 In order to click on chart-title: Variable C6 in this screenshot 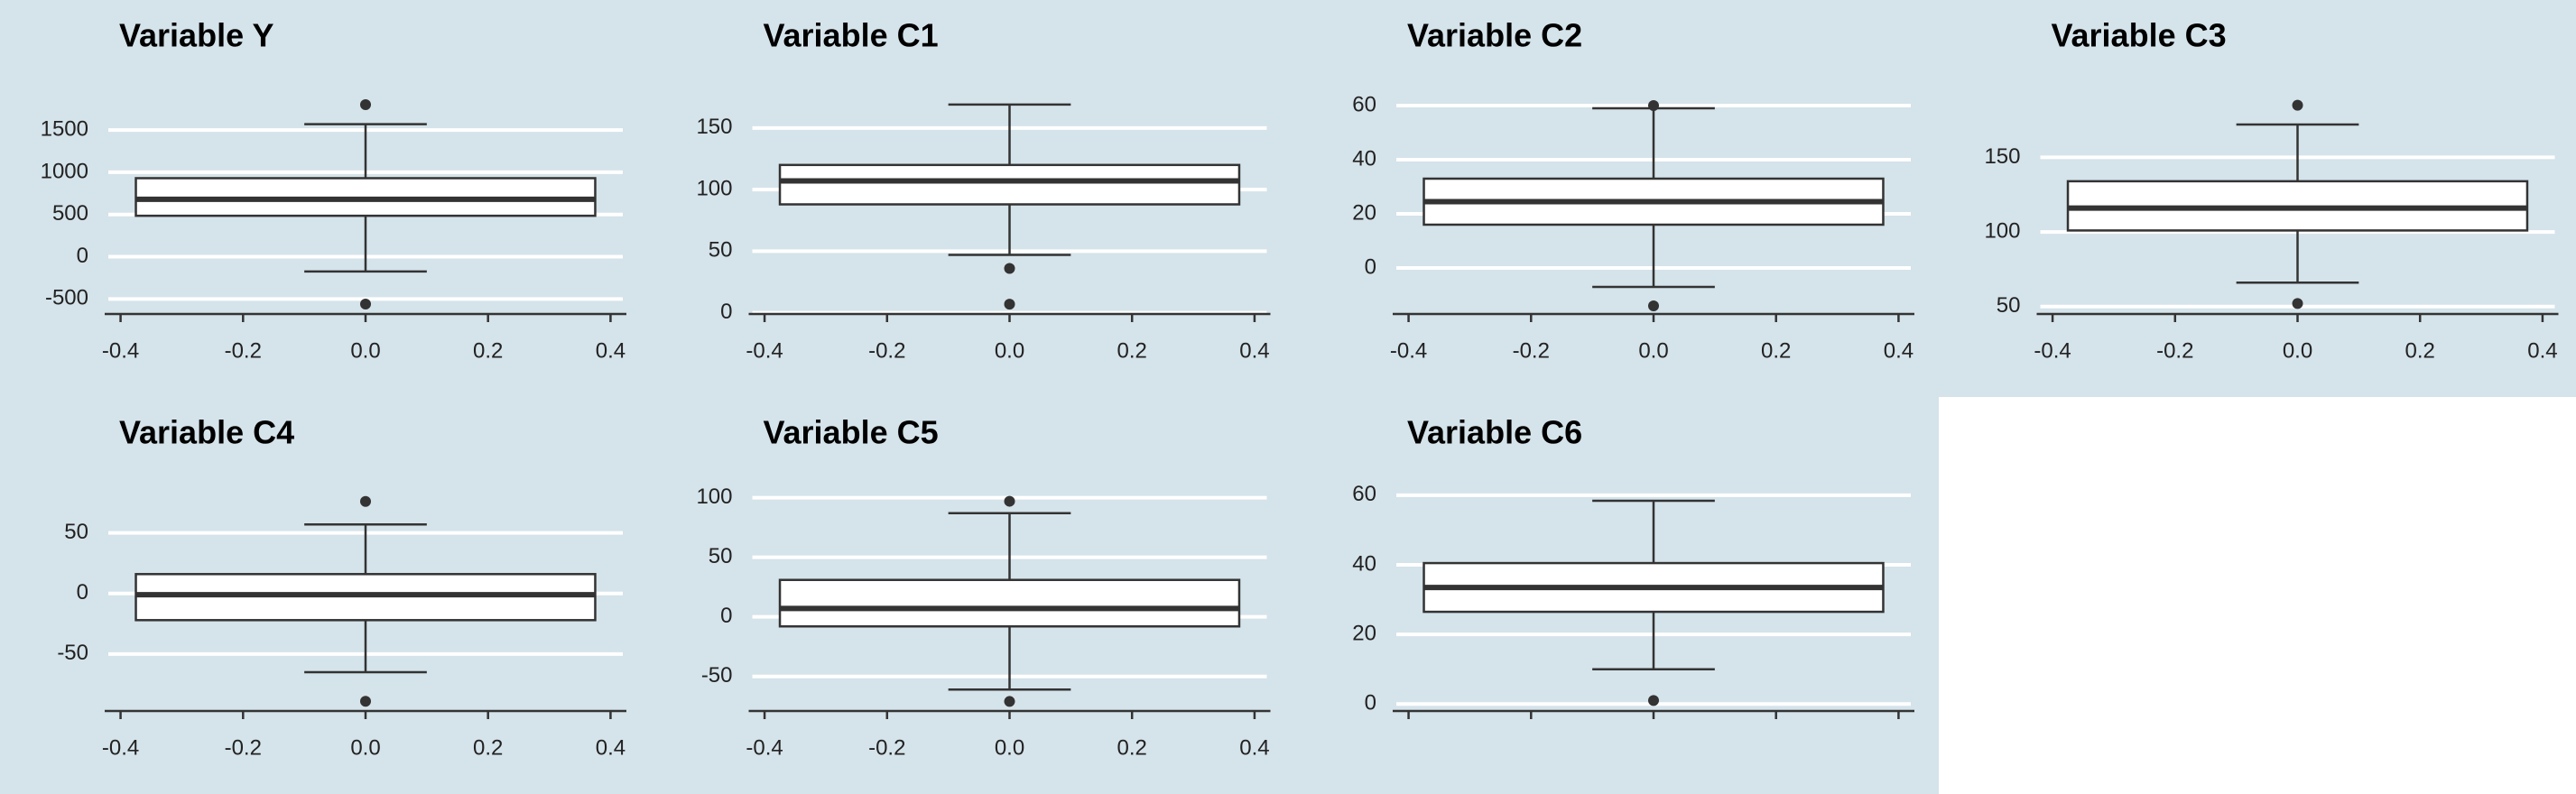, I will do `click(1494, 432)`.